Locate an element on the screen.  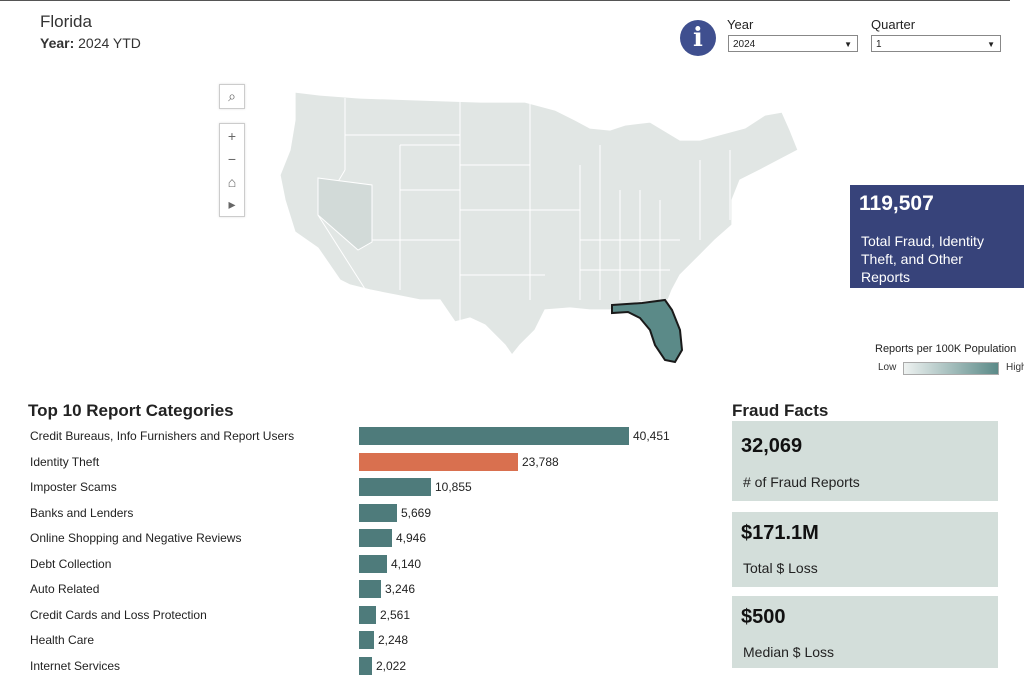
category-label: Online Shopping and Negative Reviews is located at coordinates (136, 538).